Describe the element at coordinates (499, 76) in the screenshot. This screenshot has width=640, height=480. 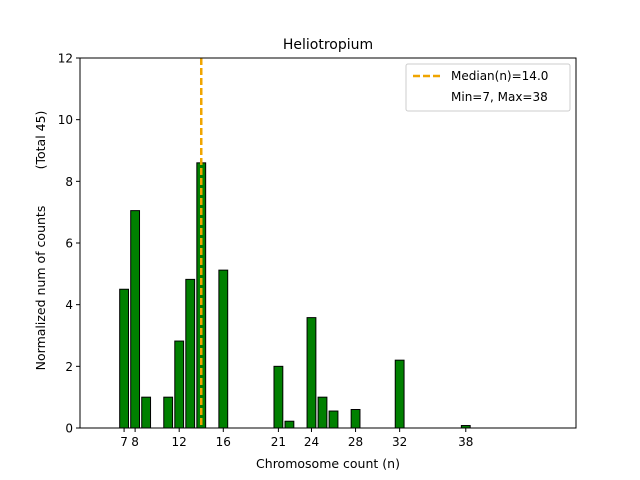
I see `legend-entry-median: Median(n)=14.0` at that location.